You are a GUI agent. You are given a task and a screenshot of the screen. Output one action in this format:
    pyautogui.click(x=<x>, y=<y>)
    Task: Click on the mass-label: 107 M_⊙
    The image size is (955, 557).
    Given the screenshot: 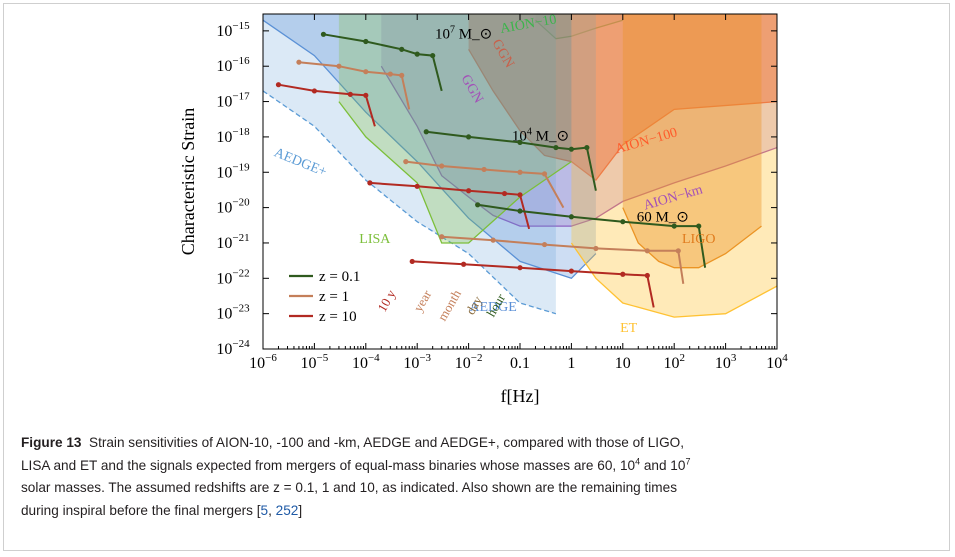 What is the action you would take?
    pyautogui.click(x=463, y=34)
    